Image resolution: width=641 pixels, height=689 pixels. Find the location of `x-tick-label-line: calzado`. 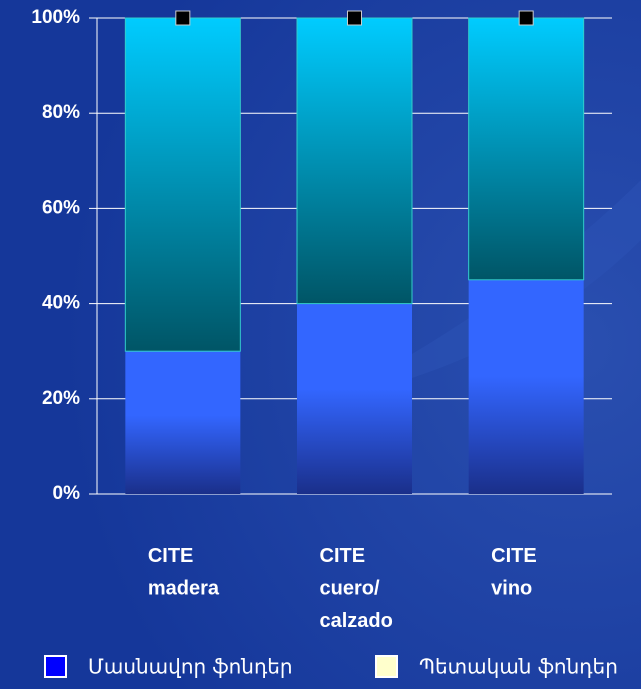

x-tick-label-line: calzado is located at coordinates (356, 621).